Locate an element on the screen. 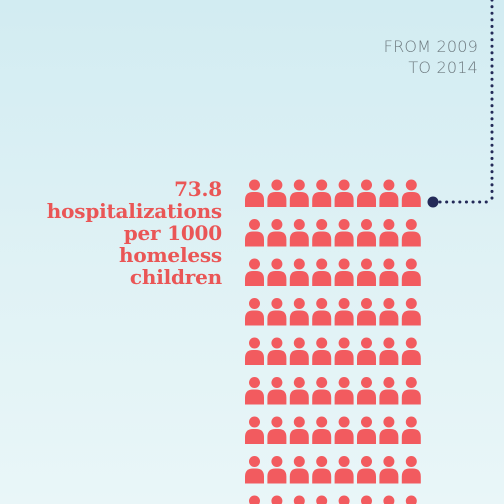 The image size is (504, 504). stat-unit-line-1: hospitalizations is located at coordinates (134, 211).